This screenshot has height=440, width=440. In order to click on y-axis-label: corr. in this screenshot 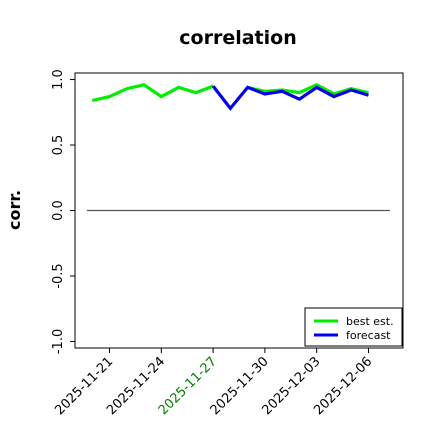, I will do `click(14, 210)`.